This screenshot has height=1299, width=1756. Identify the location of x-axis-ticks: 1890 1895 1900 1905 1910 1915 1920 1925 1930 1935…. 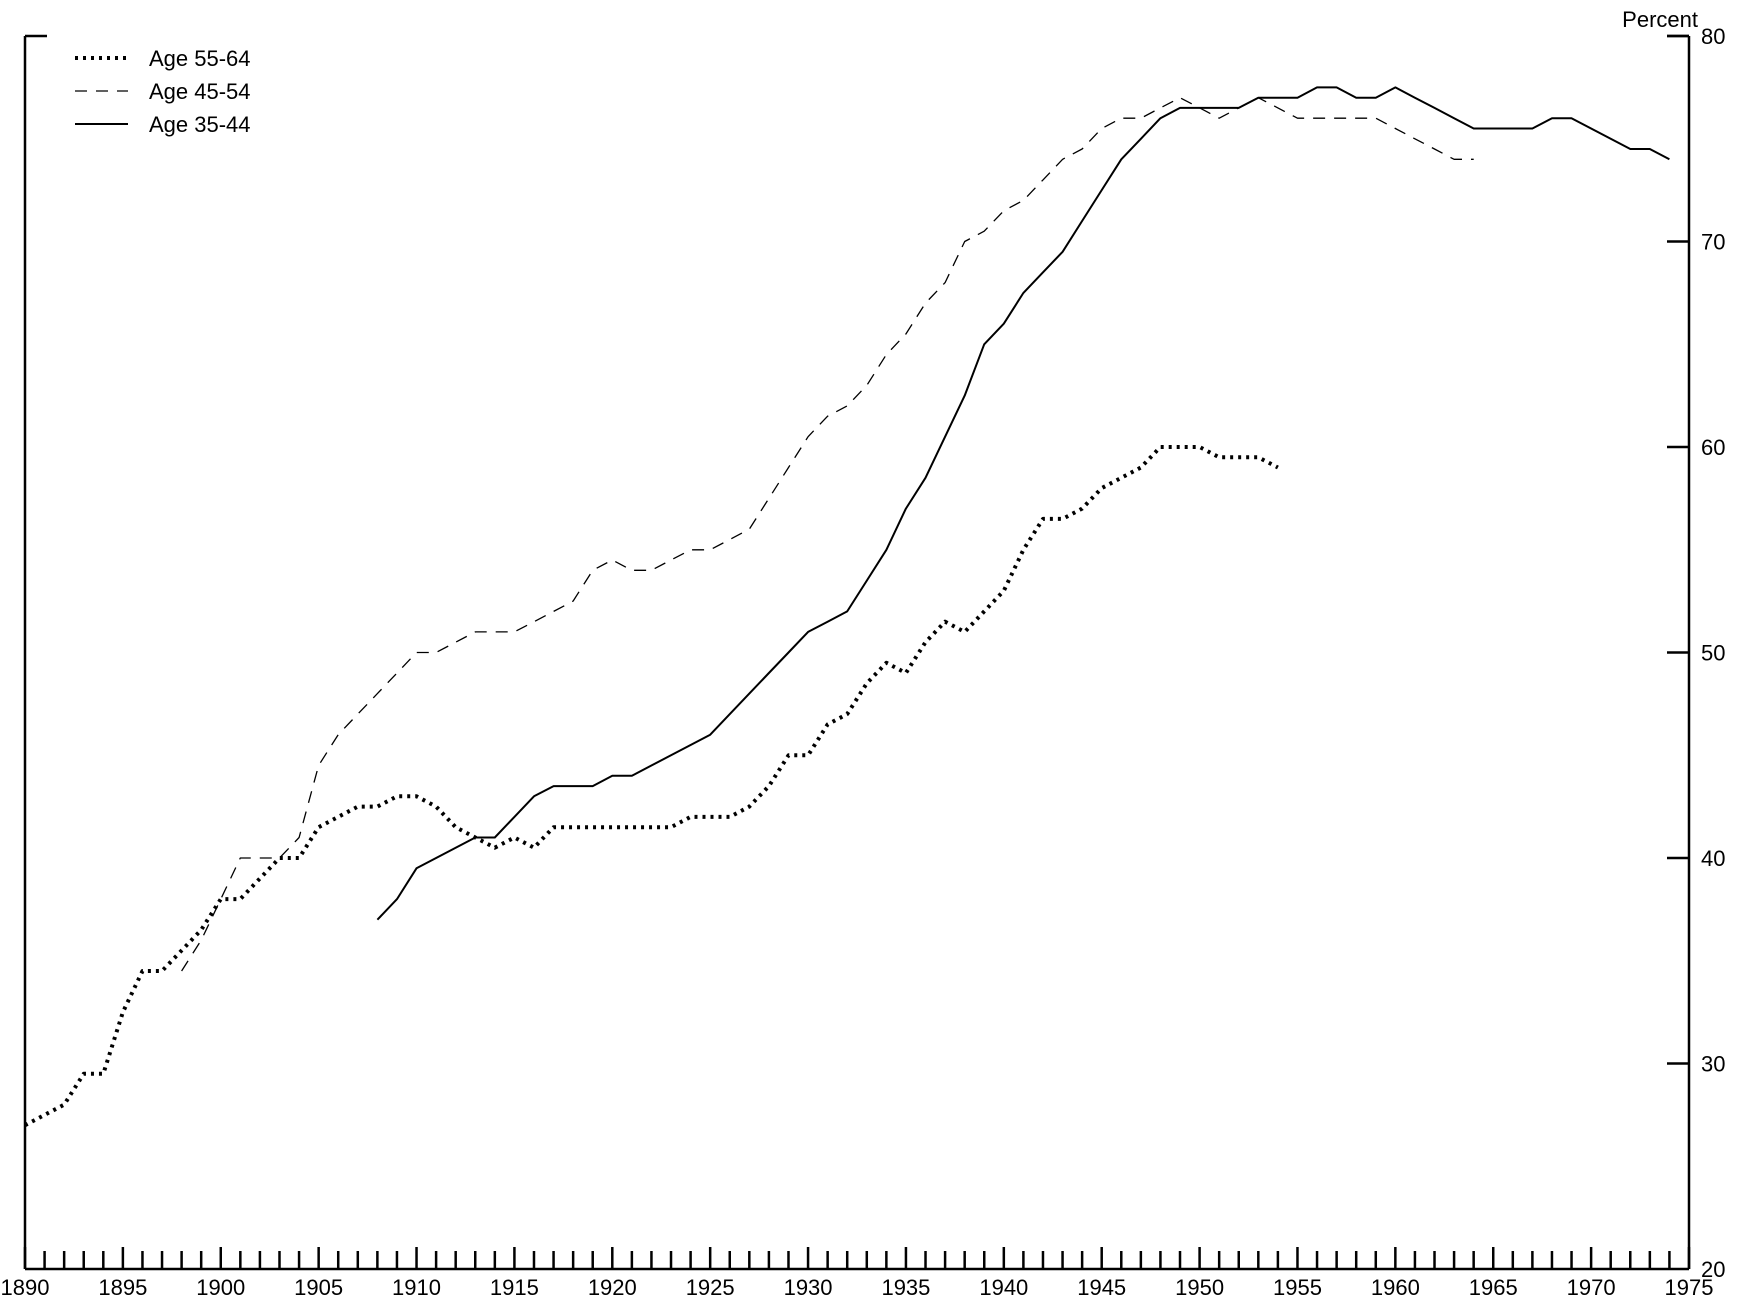
(857, 1273).